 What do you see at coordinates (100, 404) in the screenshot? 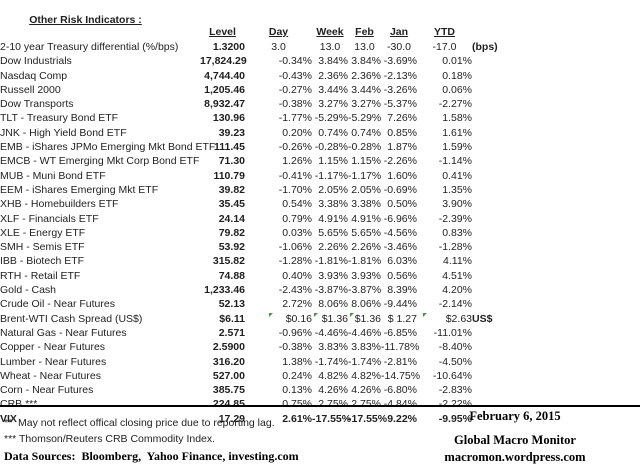
I see `row-label: CRB ***` at bounding box center [100, 404].